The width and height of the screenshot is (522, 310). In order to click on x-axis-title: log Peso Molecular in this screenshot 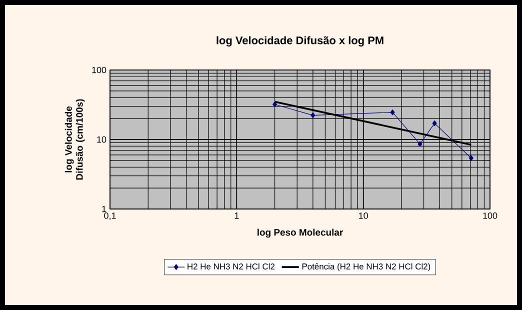, I will do `click(300, 233)`.